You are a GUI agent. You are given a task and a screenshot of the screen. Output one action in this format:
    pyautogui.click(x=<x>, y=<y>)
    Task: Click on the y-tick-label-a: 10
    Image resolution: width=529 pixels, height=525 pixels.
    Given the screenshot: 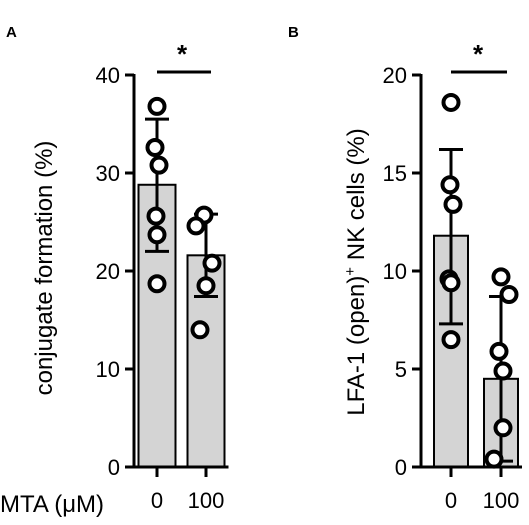 What is the action you would take?
    pyautogui.click(x=108, y=369)
    